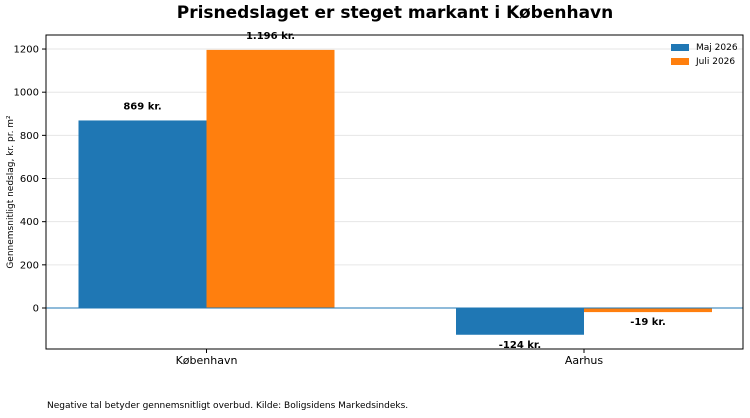 This screenshot has height=418, width=750. What do you see at coordinates (26, 93) in the screenshot?
I see `y-tick-label: 1000` at bounding box center [26, 93].